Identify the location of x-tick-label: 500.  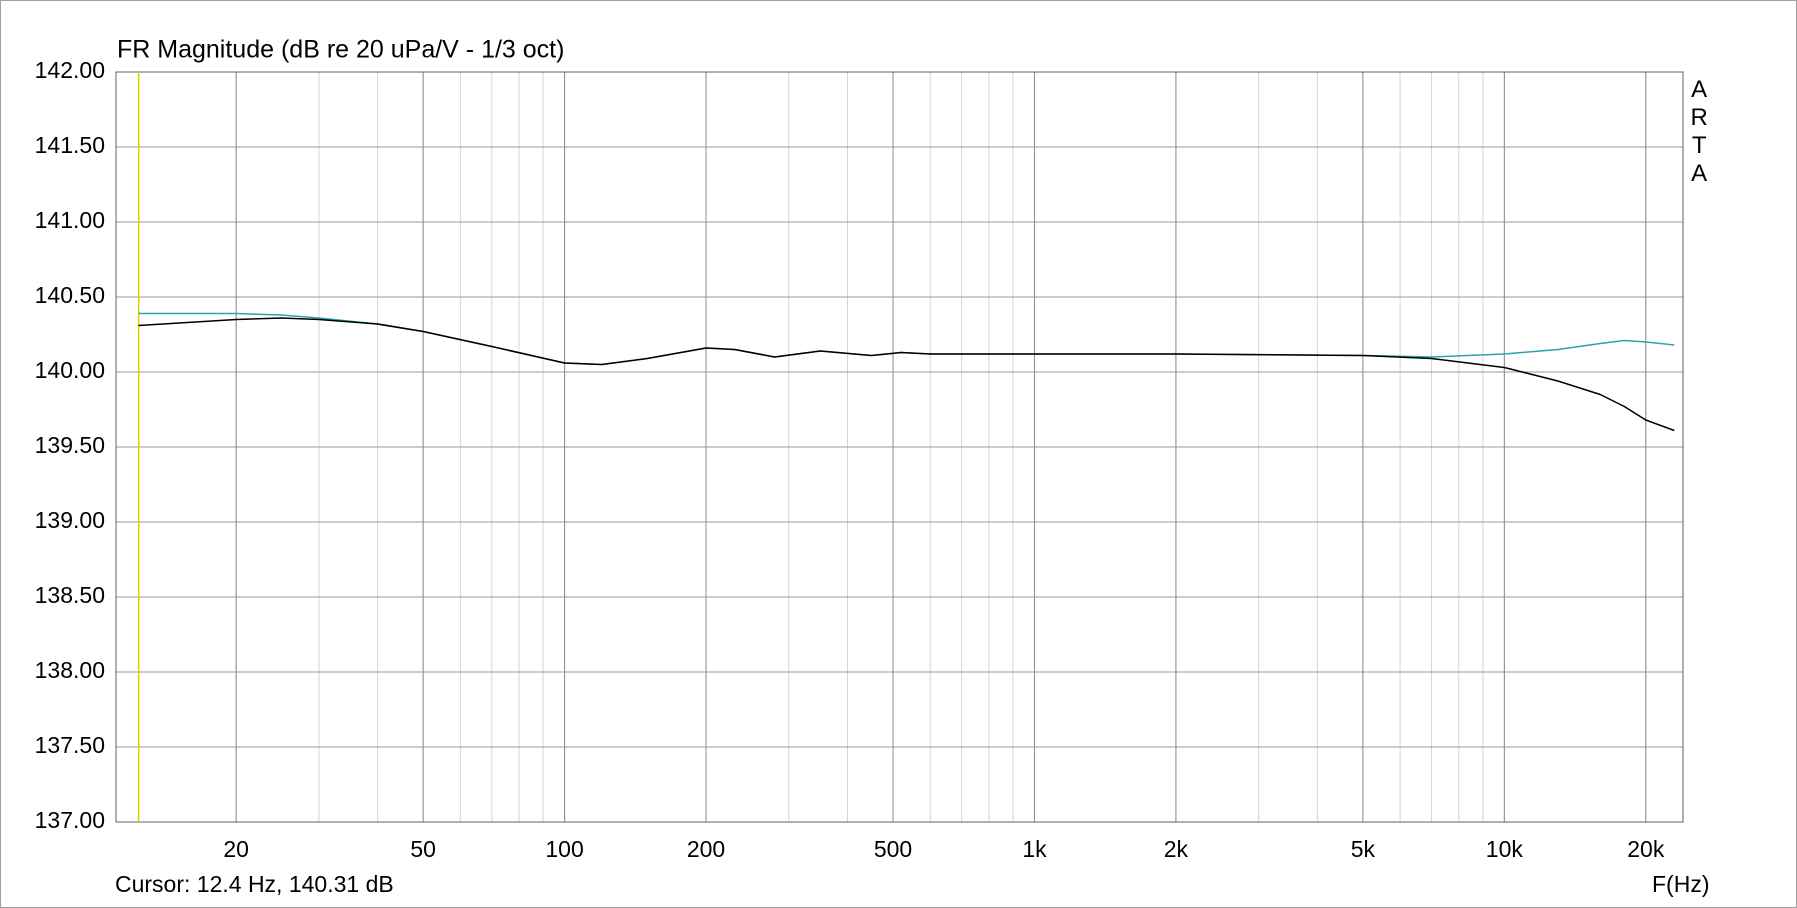
(893, 849).